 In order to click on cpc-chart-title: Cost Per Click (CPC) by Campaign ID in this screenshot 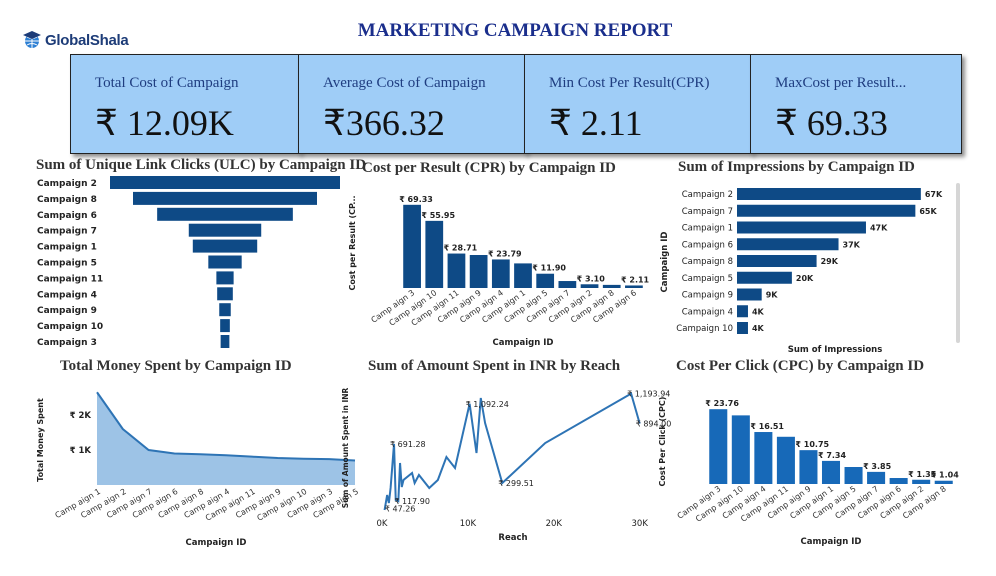, I will do `click(800, 366)`.